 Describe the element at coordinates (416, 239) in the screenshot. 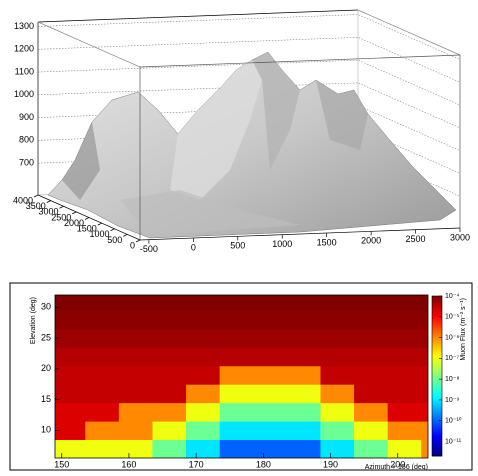

I see `x-tick-label: 2500` at that location.